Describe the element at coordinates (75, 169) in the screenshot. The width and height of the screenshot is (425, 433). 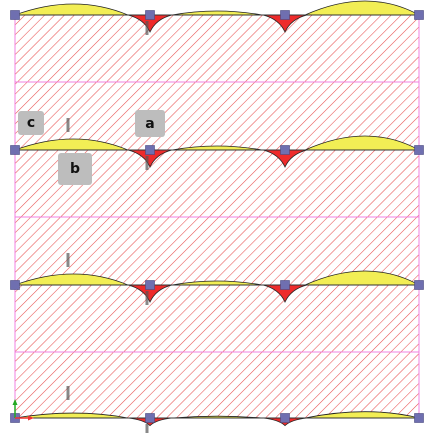
I see `callout-b: b` at that location.